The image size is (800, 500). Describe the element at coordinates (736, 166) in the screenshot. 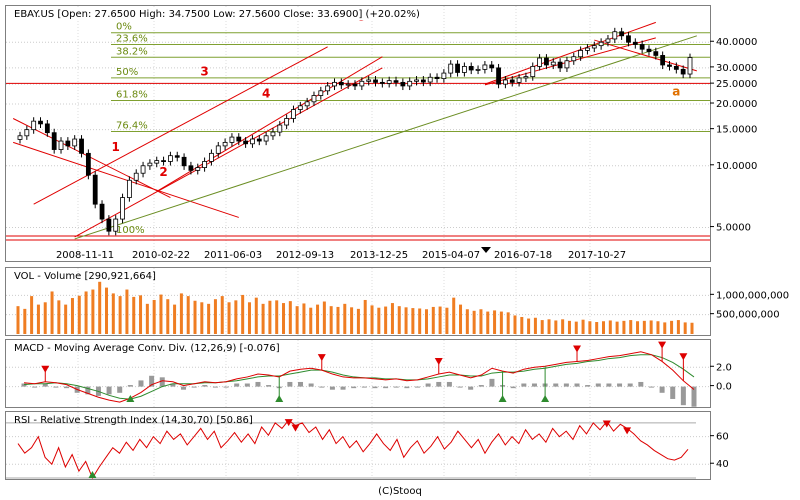

I see `y-tick-label: 10.0000` at that location.